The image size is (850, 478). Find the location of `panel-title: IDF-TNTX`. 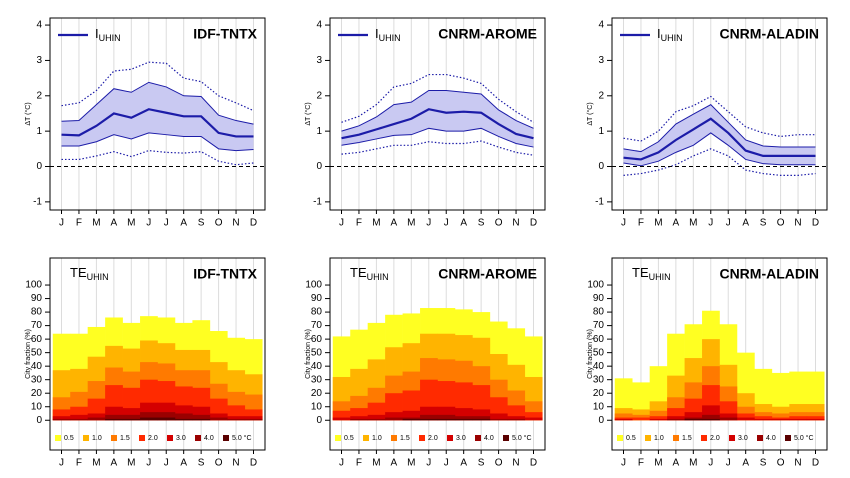

panel-title: IDF-TNTX is located at coordinates (225, 274).